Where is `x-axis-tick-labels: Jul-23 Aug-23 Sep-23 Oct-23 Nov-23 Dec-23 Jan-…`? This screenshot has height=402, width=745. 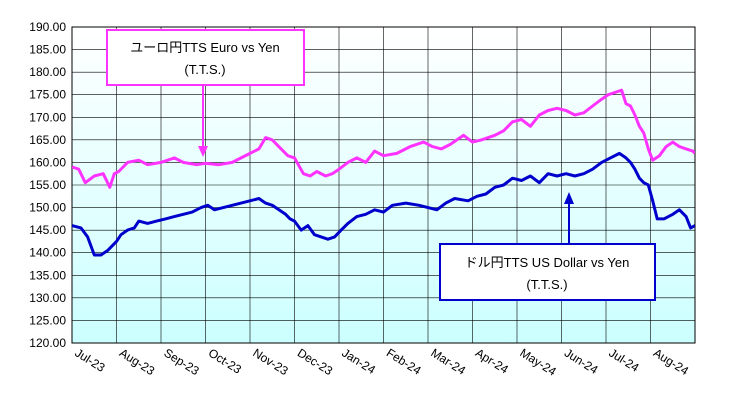 x-axis-tick-labels: Jul-23 Aug-23 Sep-23 Oct-23 Nov-23 Dec-23 Jan-… is located at coordinates (381, 362).